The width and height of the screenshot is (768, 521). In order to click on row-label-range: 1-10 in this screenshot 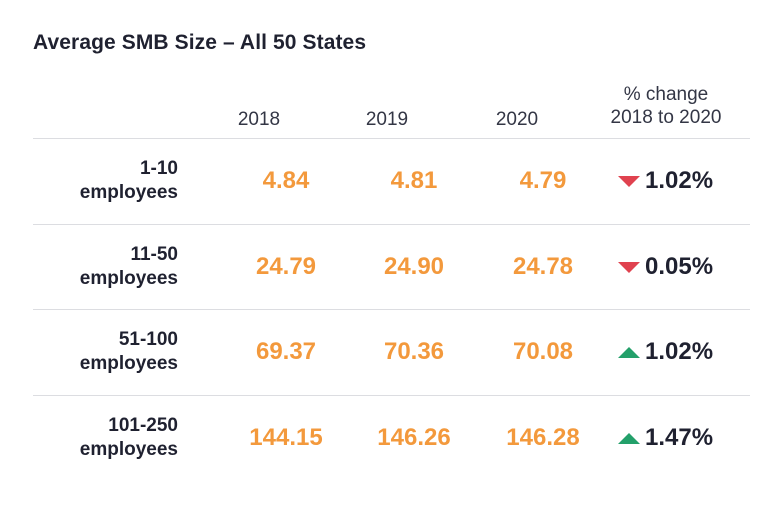, I will do `click(158, 168)`.